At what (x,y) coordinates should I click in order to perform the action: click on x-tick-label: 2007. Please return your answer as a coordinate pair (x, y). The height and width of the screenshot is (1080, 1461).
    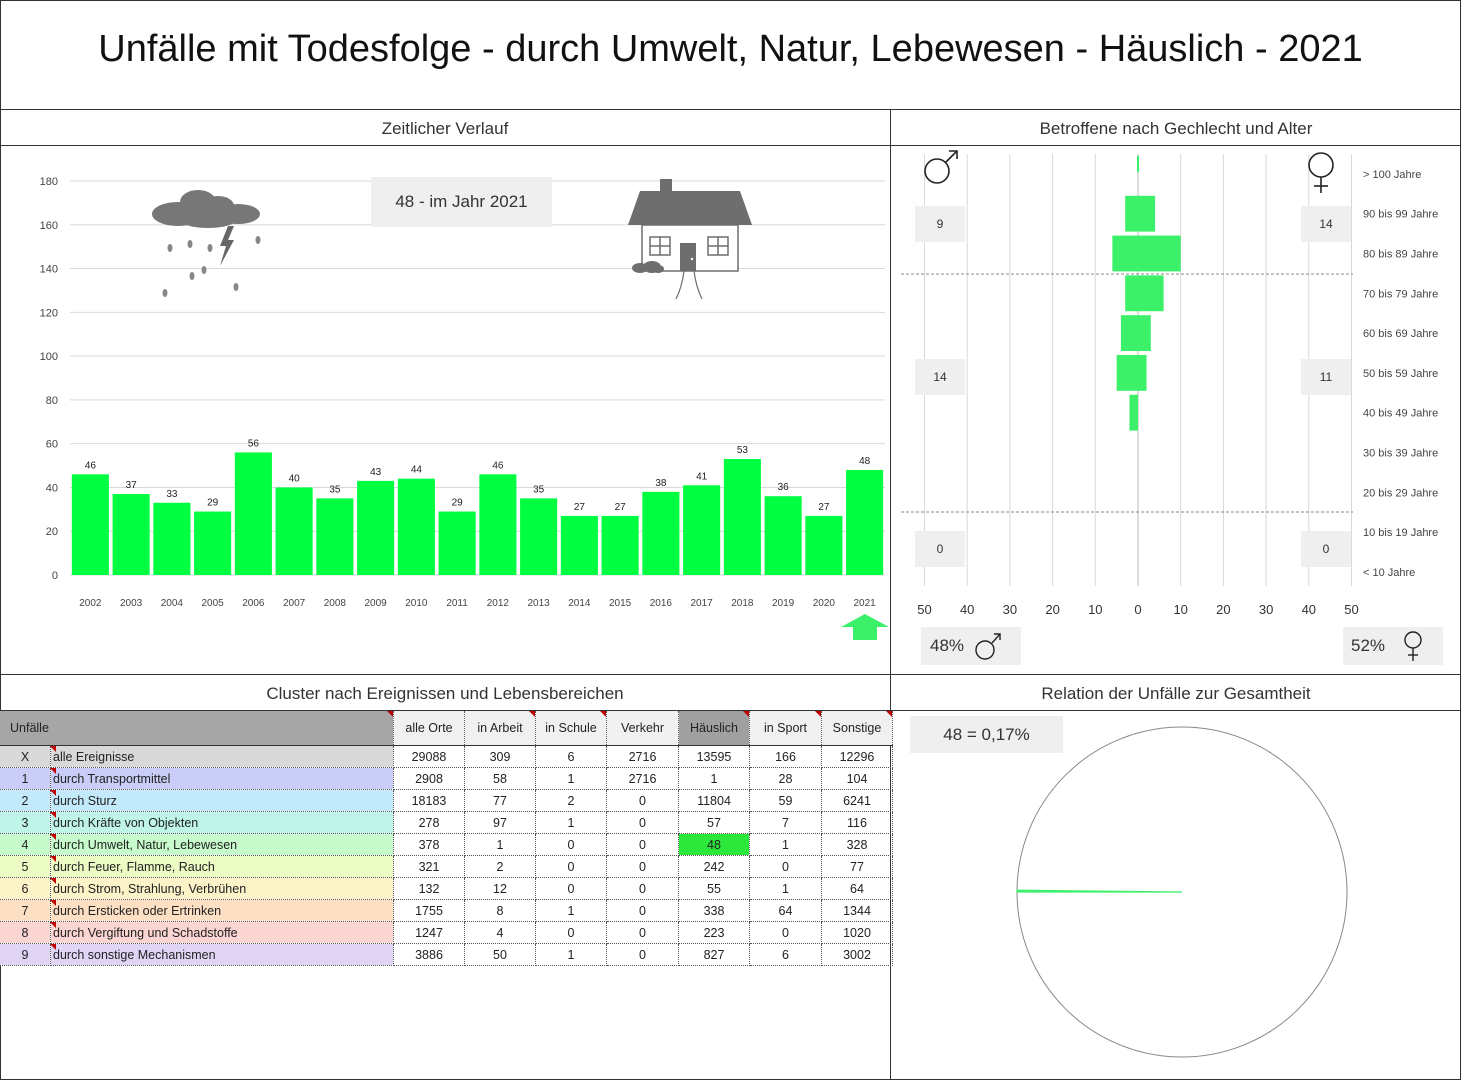
    Looking at the image, I should click on (294, 603).